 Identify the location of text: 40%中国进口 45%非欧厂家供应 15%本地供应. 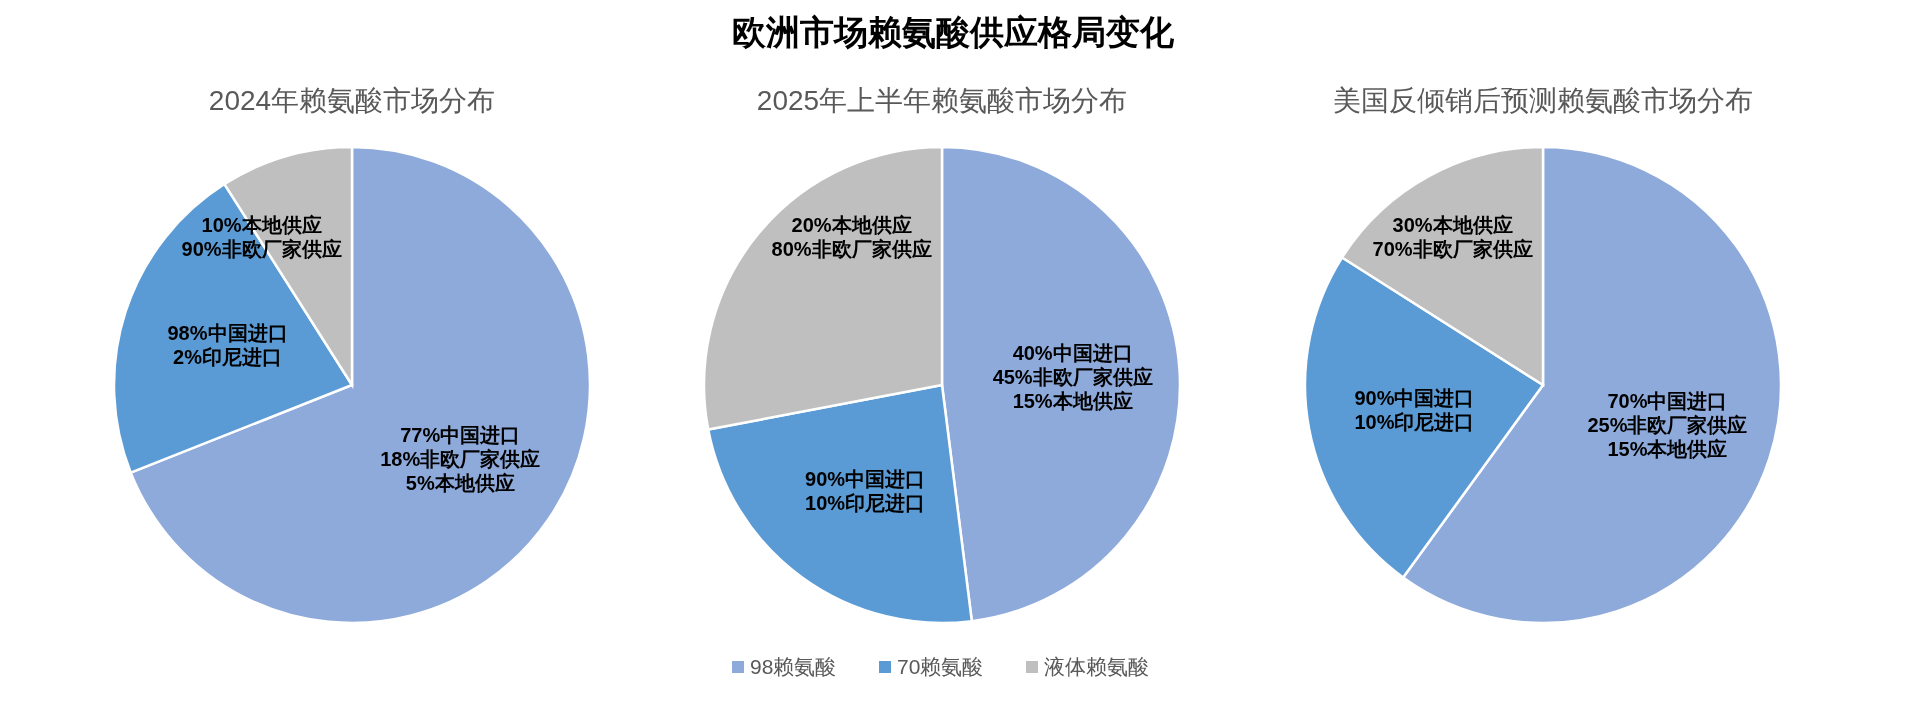
(1072, 376).